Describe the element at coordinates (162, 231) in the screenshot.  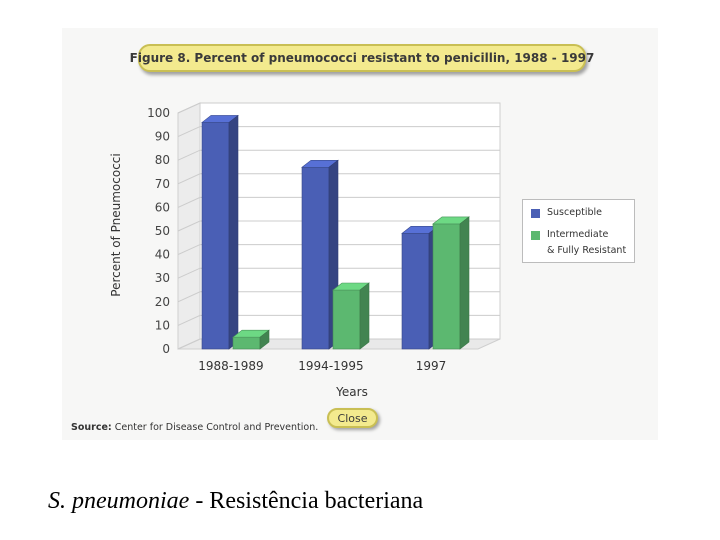
I see `y-tick-label-50: 50` at that location.